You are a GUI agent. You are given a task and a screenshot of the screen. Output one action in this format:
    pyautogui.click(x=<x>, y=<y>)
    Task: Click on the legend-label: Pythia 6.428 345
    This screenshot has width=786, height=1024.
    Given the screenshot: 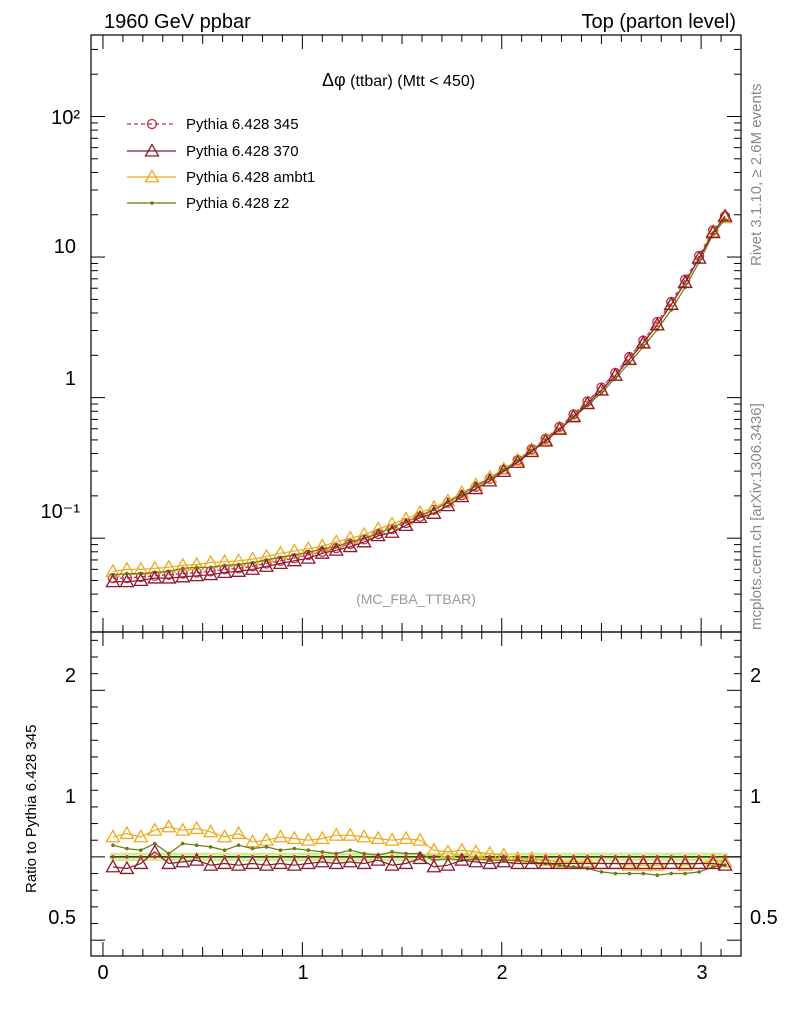 What is the action you would take?
    pyautogui.click(x=242, y=124)
    